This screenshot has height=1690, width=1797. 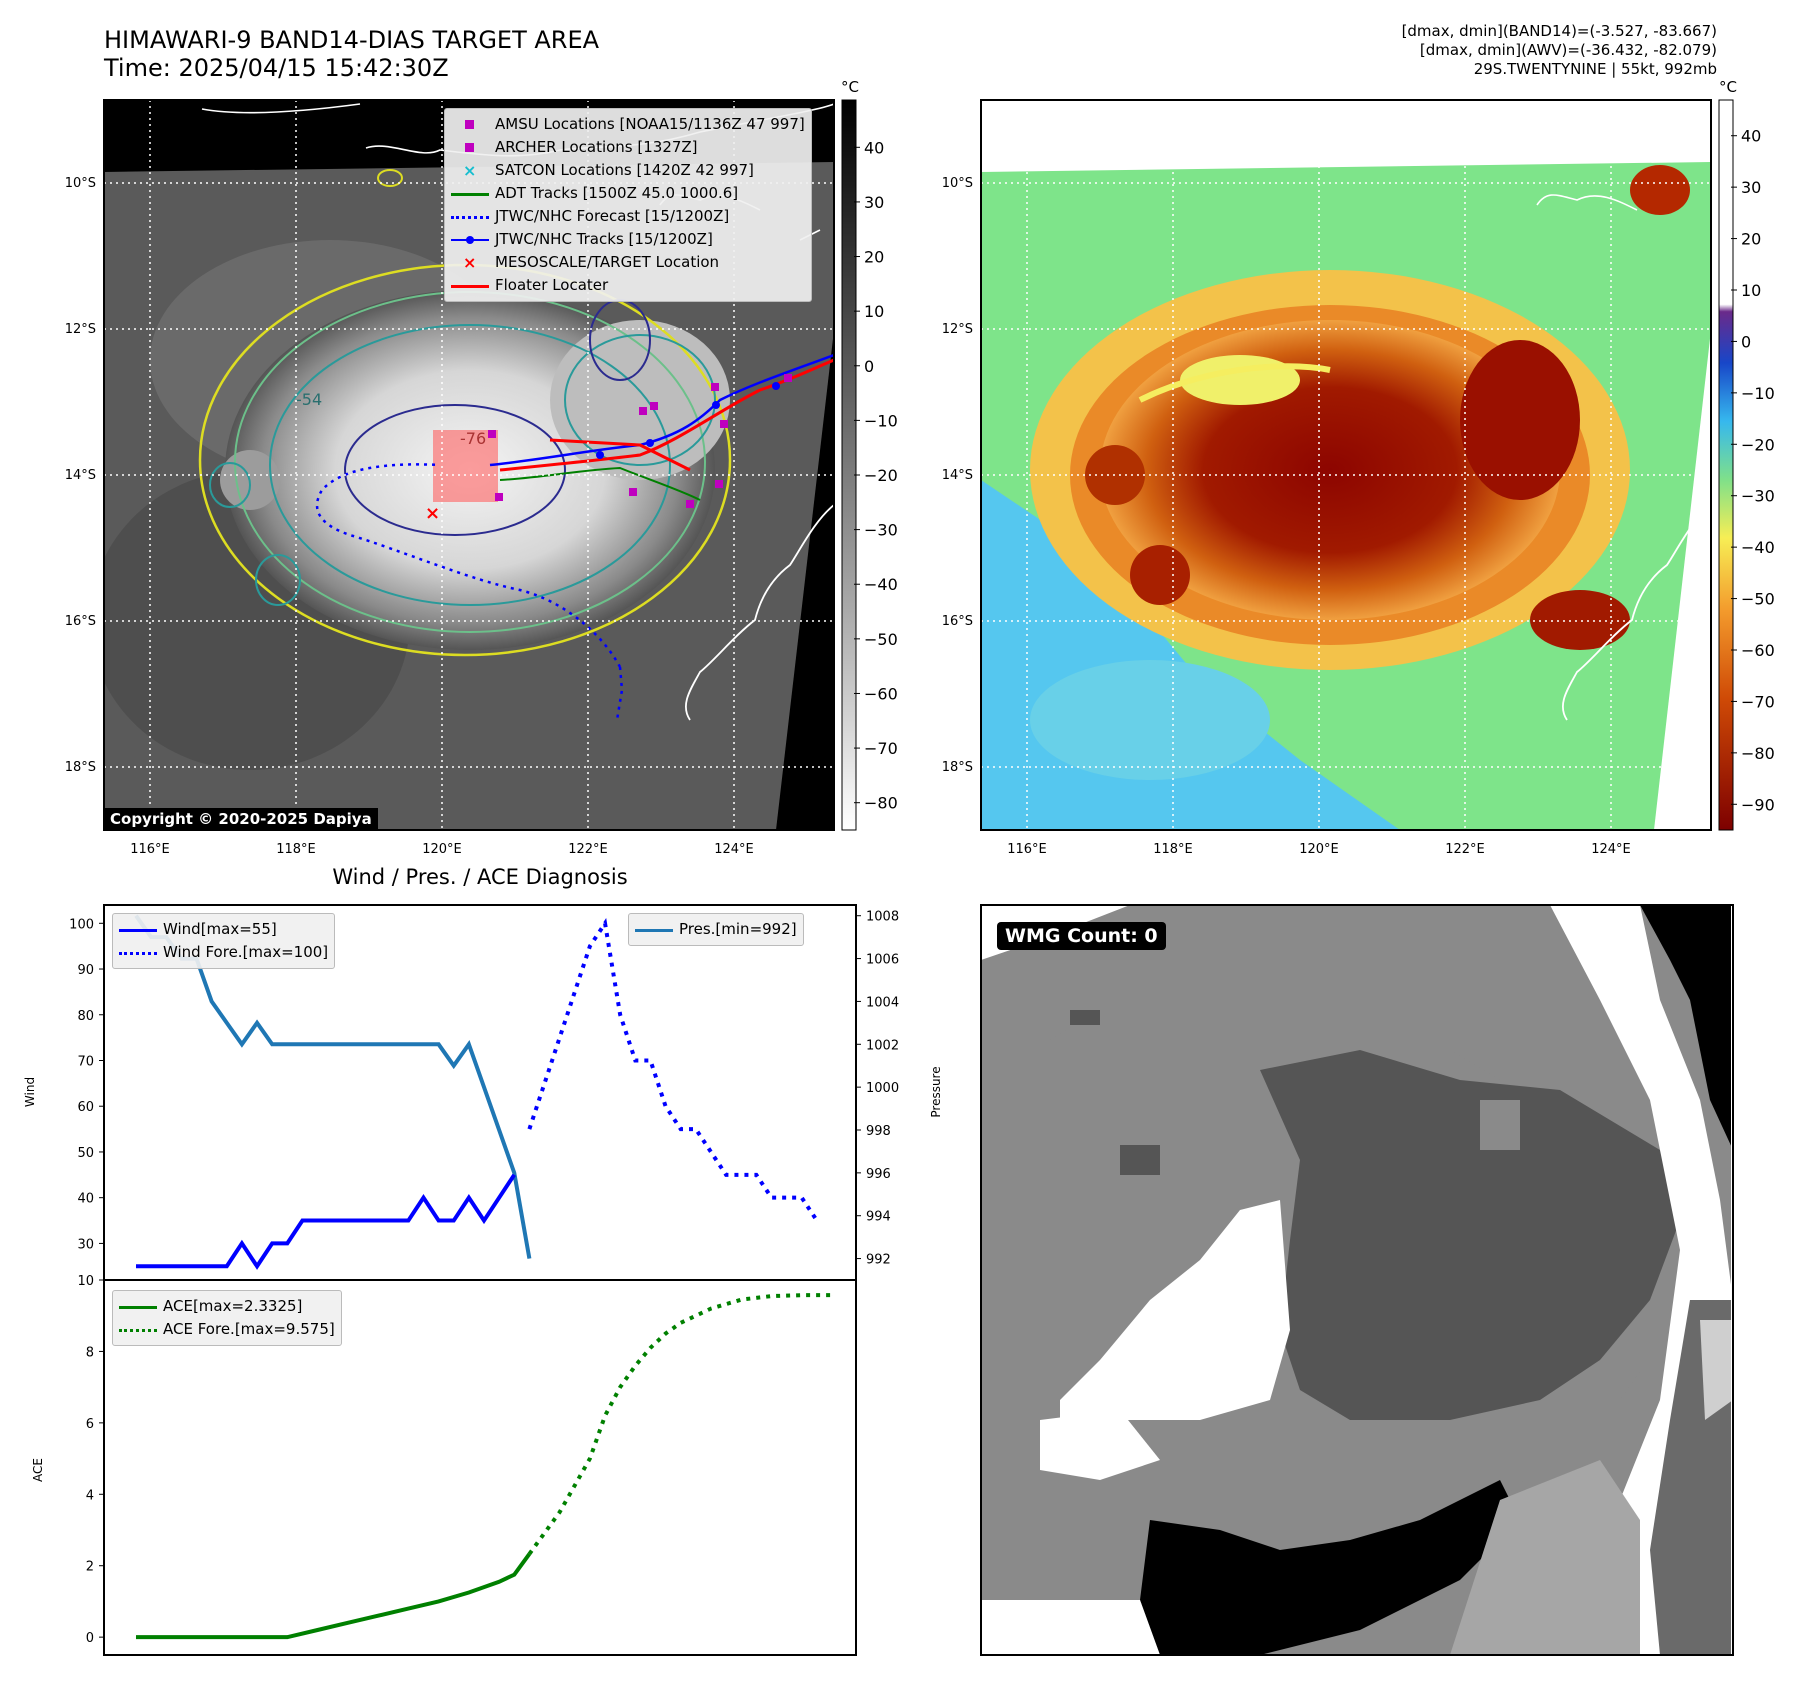 I want to click on y-axis-label: Wind, so click(x=30, y=1092).